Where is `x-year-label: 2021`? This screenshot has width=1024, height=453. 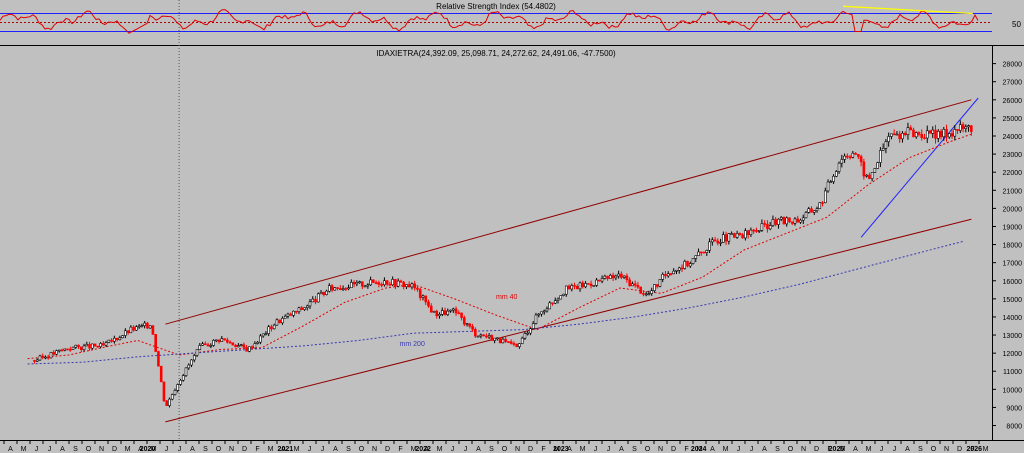 x-year-label: 2021 is located at coordinates (286, 449).